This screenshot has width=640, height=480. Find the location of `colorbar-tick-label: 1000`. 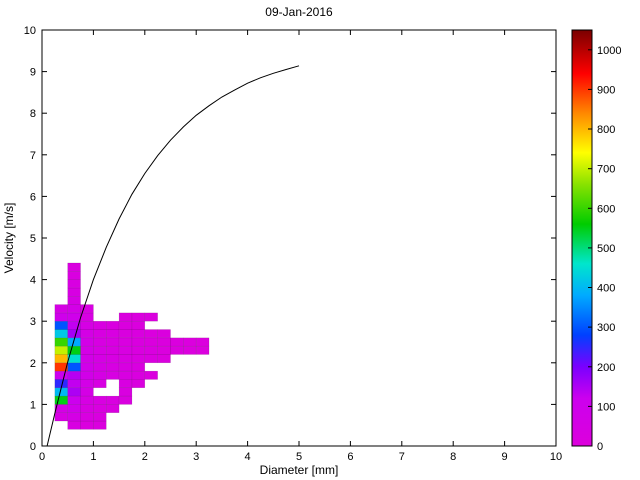

colorbar-tick-label: 1000 is located at coordinates (609, 51).